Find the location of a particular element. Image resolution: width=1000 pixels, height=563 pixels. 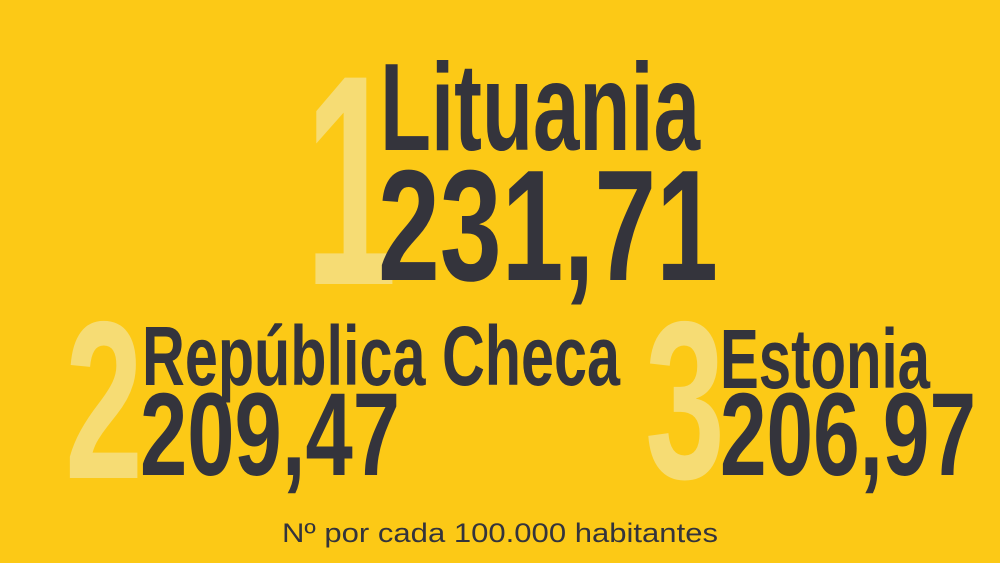

rank-number: 1 is located at coordinates (351, 180).